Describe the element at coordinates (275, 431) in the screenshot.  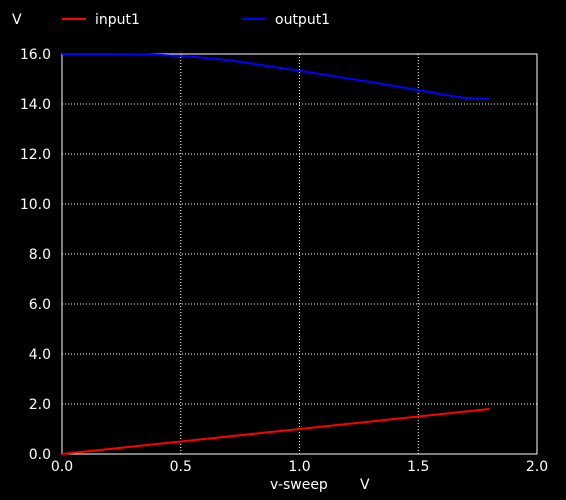
I see `series-line-input1` at that location.